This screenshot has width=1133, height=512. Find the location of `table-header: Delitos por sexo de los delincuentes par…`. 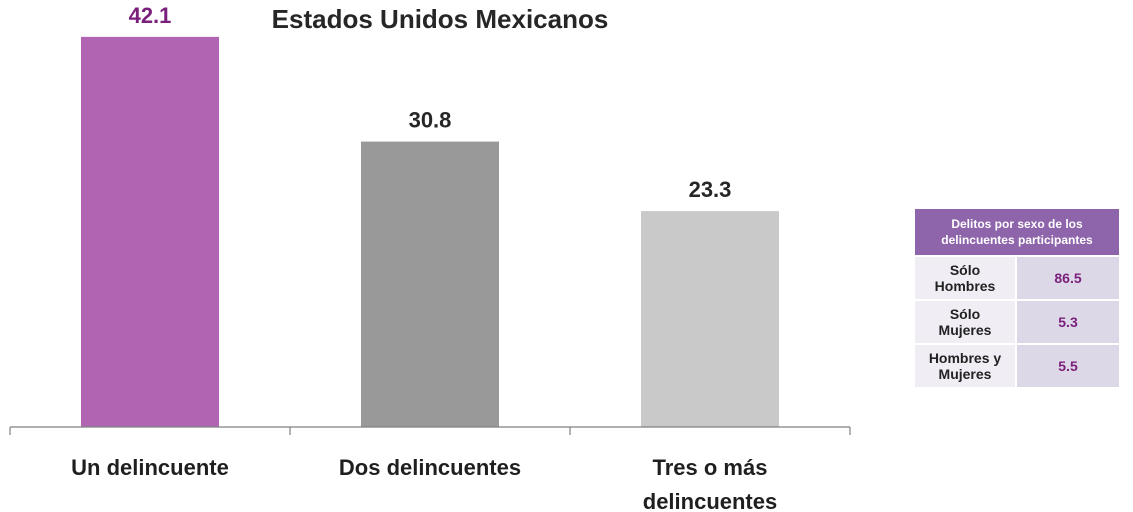

table-header: Delitos por sexo de los delincuentes par… is located at coordinates (1017, 232).